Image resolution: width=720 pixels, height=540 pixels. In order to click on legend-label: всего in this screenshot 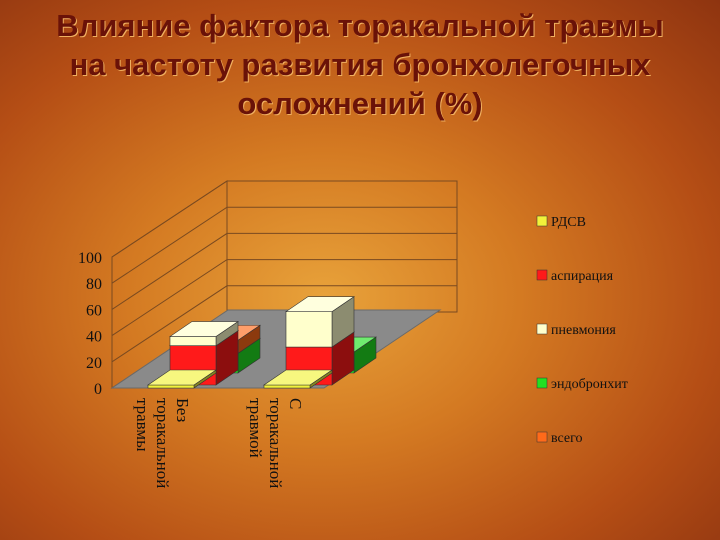, I will do `click(567, 438)`.